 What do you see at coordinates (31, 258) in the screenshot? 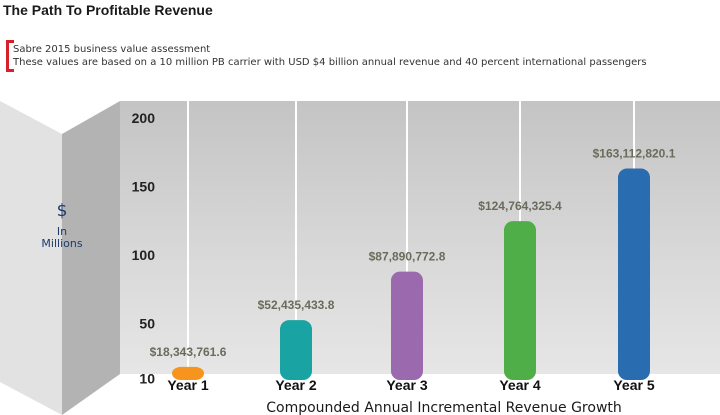
I see `fold-panel-left` at bounding box center [31, 258].